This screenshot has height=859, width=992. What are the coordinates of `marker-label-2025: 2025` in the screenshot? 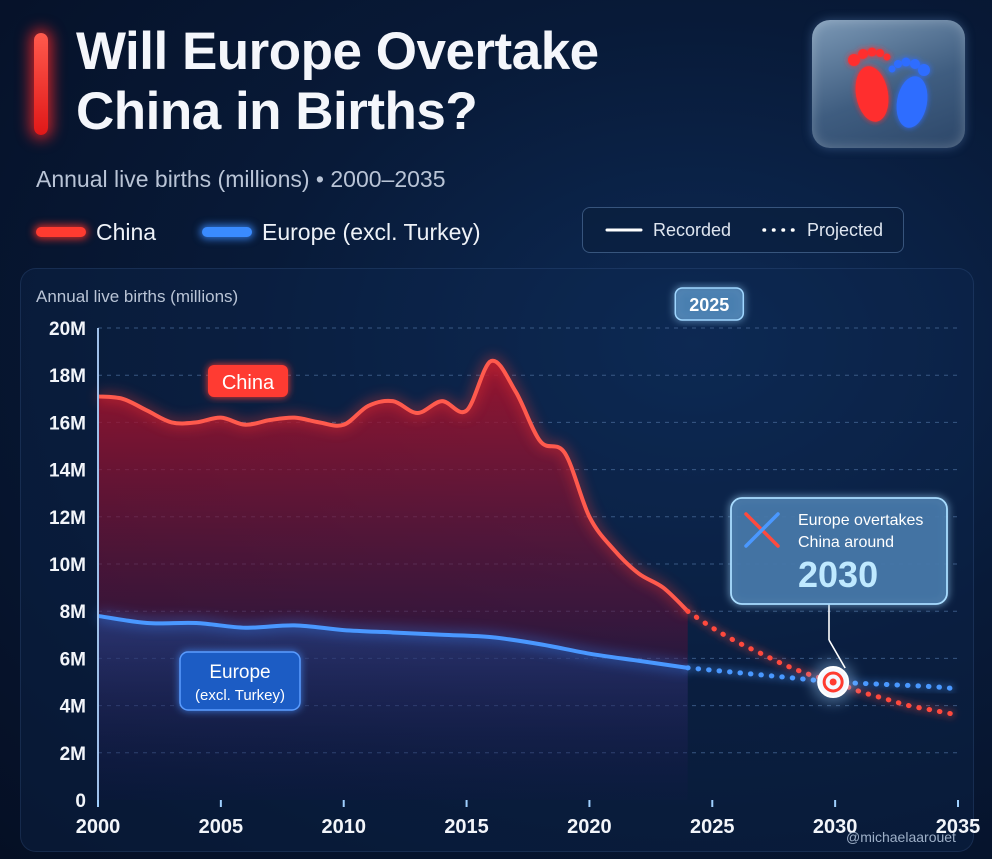 It's located at (709, 305).